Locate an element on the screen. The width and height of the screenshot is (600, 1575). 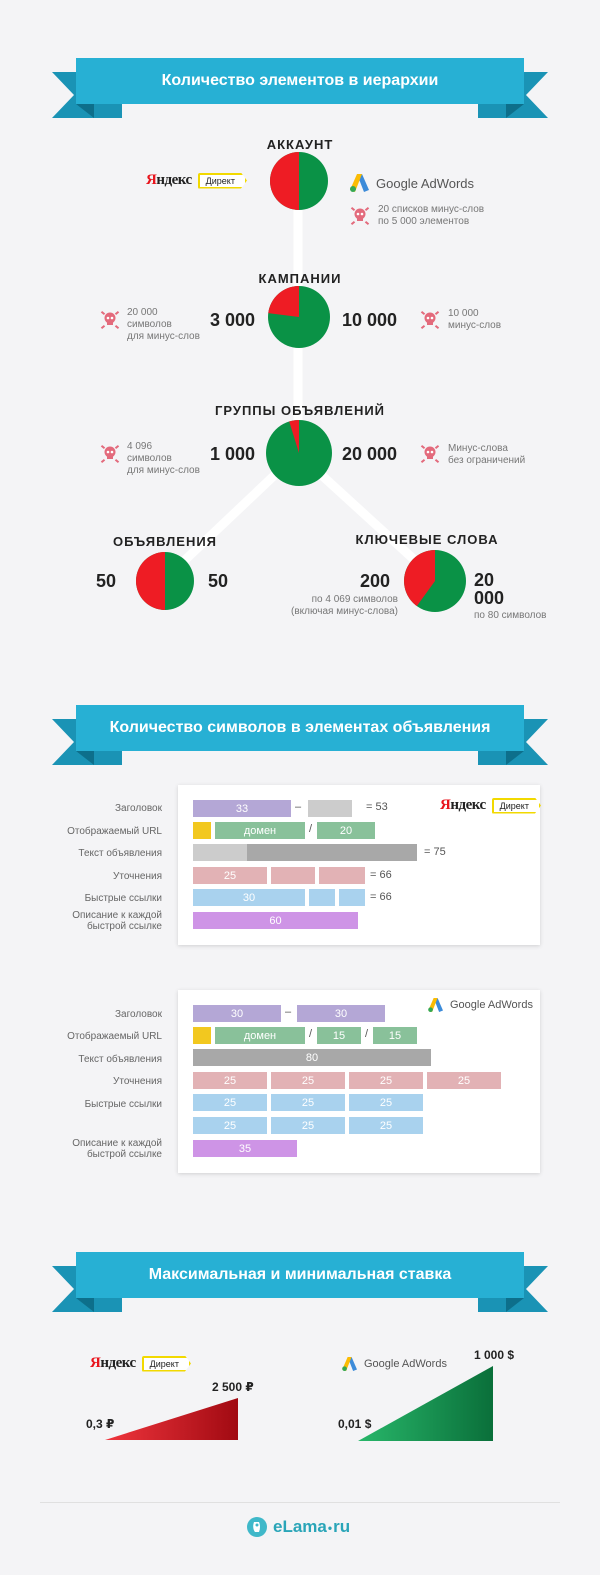
pie-groups is located at coordinates (299, 453).